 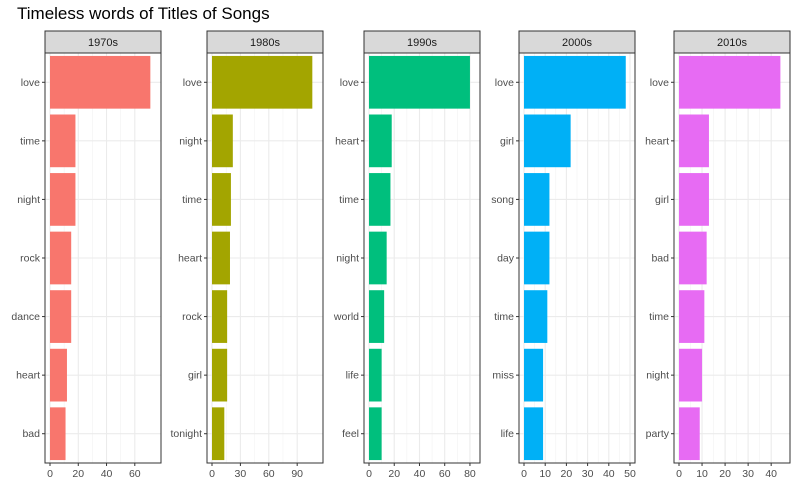 What do you see at coordinates (297, 474) in the screenshot?
I see `x-tick-label: 90` at bounding box center [297, 474].